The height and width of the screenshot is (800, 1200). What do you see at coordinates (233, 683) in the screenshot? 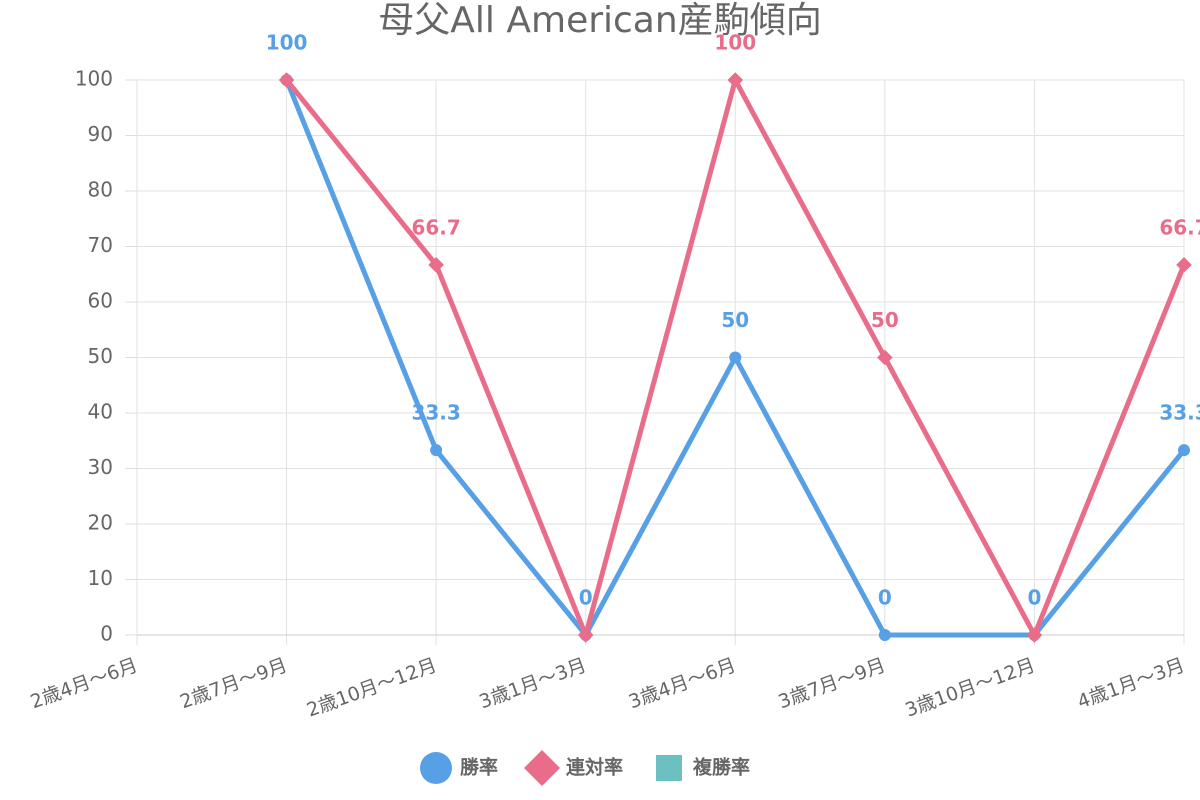
I see `x-tick-label: 2歳7月〜9月` at bounding box center [233, 683].